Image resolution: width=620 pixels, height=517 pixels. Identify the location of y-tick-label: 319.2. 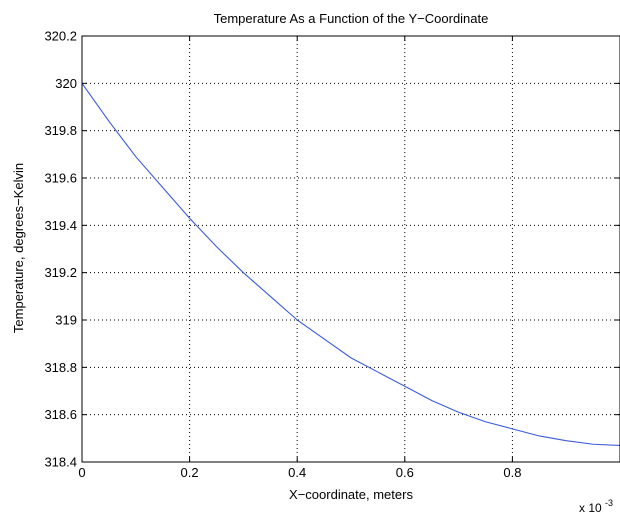
(60, 272).